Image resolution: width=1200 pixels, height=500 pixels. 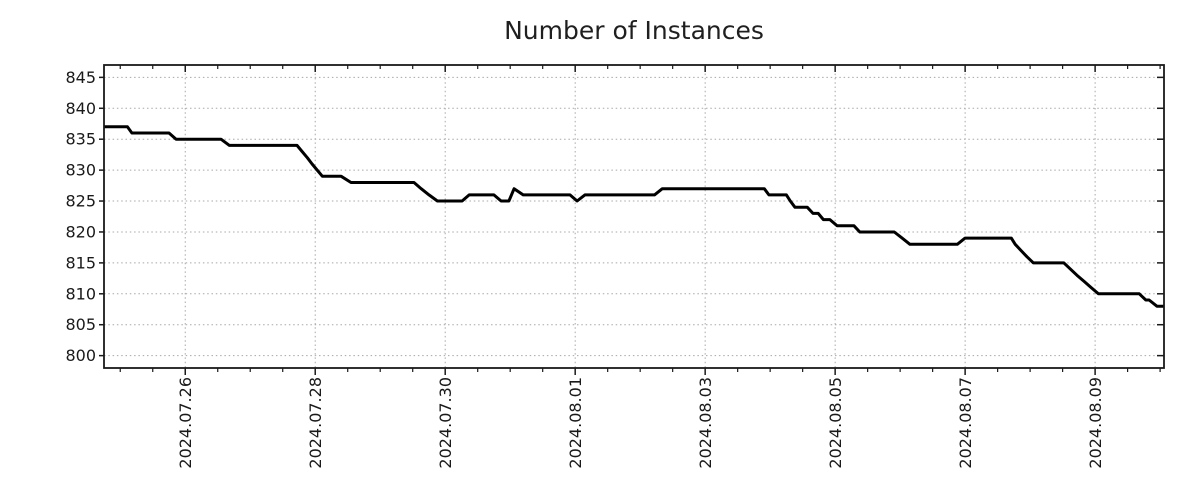 I want to click on x-tick-label: 2024.08.05, so click(x=835, y=423).